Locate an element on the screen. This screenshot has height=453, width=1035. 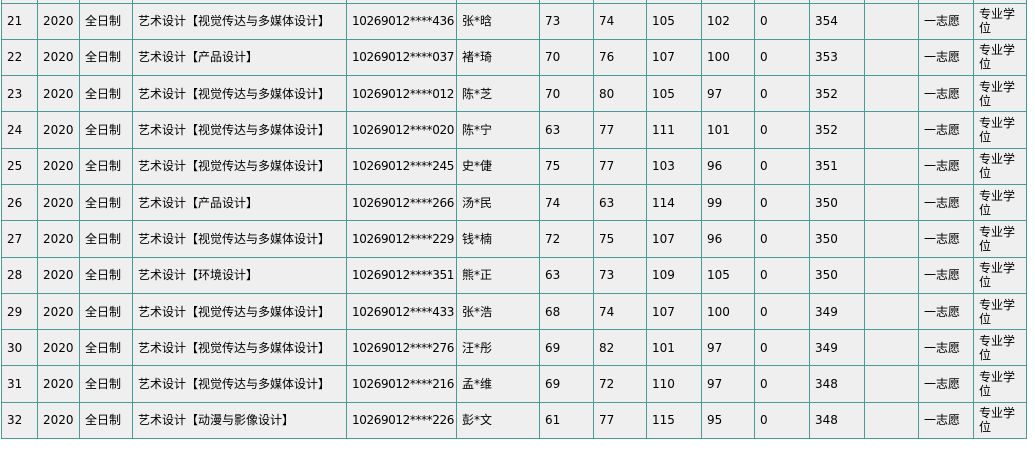
cell-name: 汪*彤 is located at coordinates (498, 348).